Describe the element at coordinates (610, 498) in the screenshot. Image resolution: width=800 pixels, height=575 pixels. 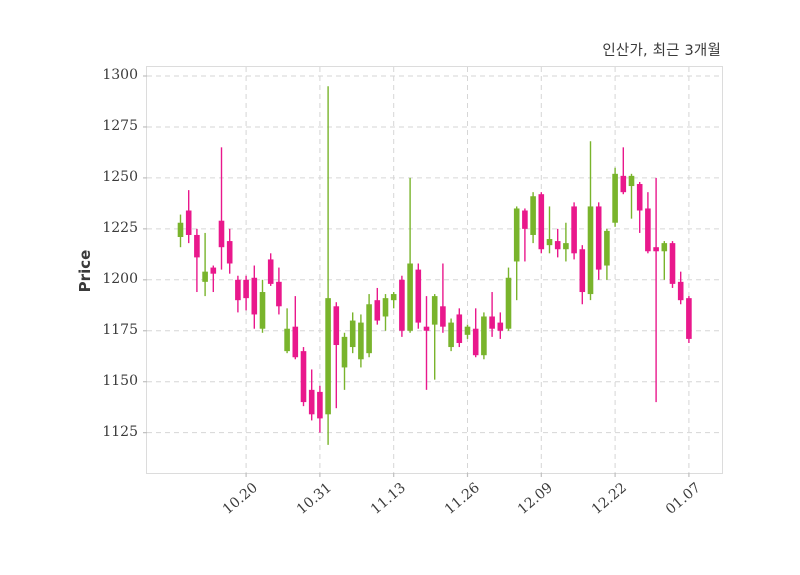
I see `x-tick-label: 12.22` at that location.